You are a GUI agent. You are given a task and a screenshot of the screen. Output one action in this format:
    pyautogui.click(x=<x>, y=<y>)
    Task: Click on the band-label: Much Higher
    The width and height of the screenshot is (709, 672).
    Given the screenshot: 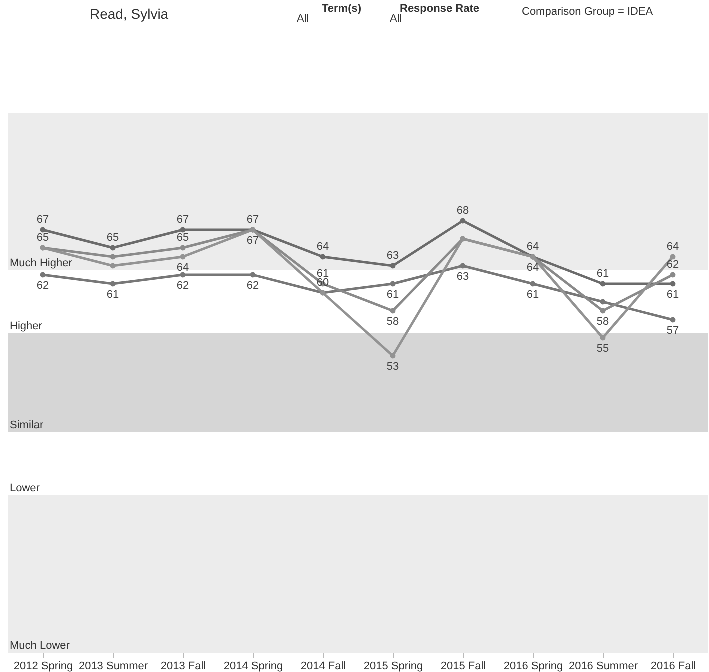 What is the action you would take?
    pyautogui.click(x=41, y=264)
    